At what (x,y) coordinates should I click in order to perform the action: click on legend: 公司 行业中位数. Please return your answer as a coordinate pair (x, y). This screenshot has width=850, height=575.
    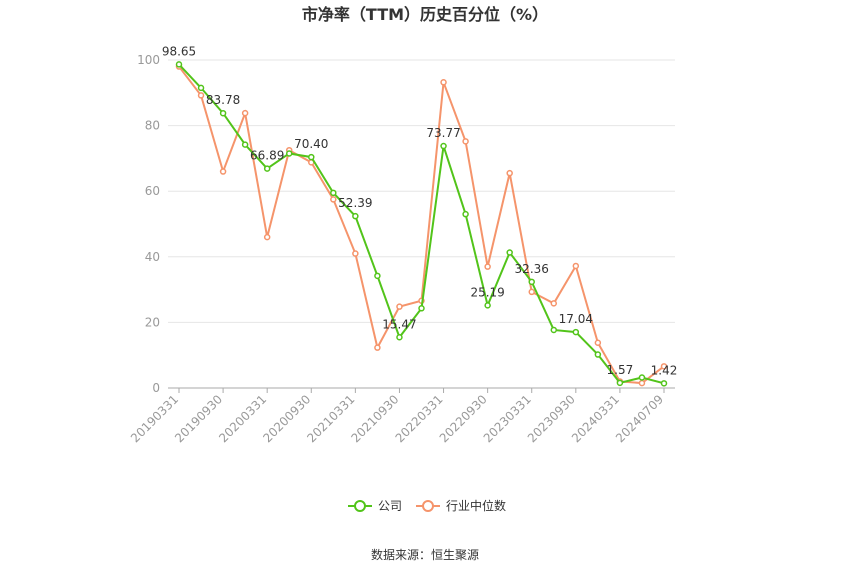
    Looking at the image, I should click on (427, 505).